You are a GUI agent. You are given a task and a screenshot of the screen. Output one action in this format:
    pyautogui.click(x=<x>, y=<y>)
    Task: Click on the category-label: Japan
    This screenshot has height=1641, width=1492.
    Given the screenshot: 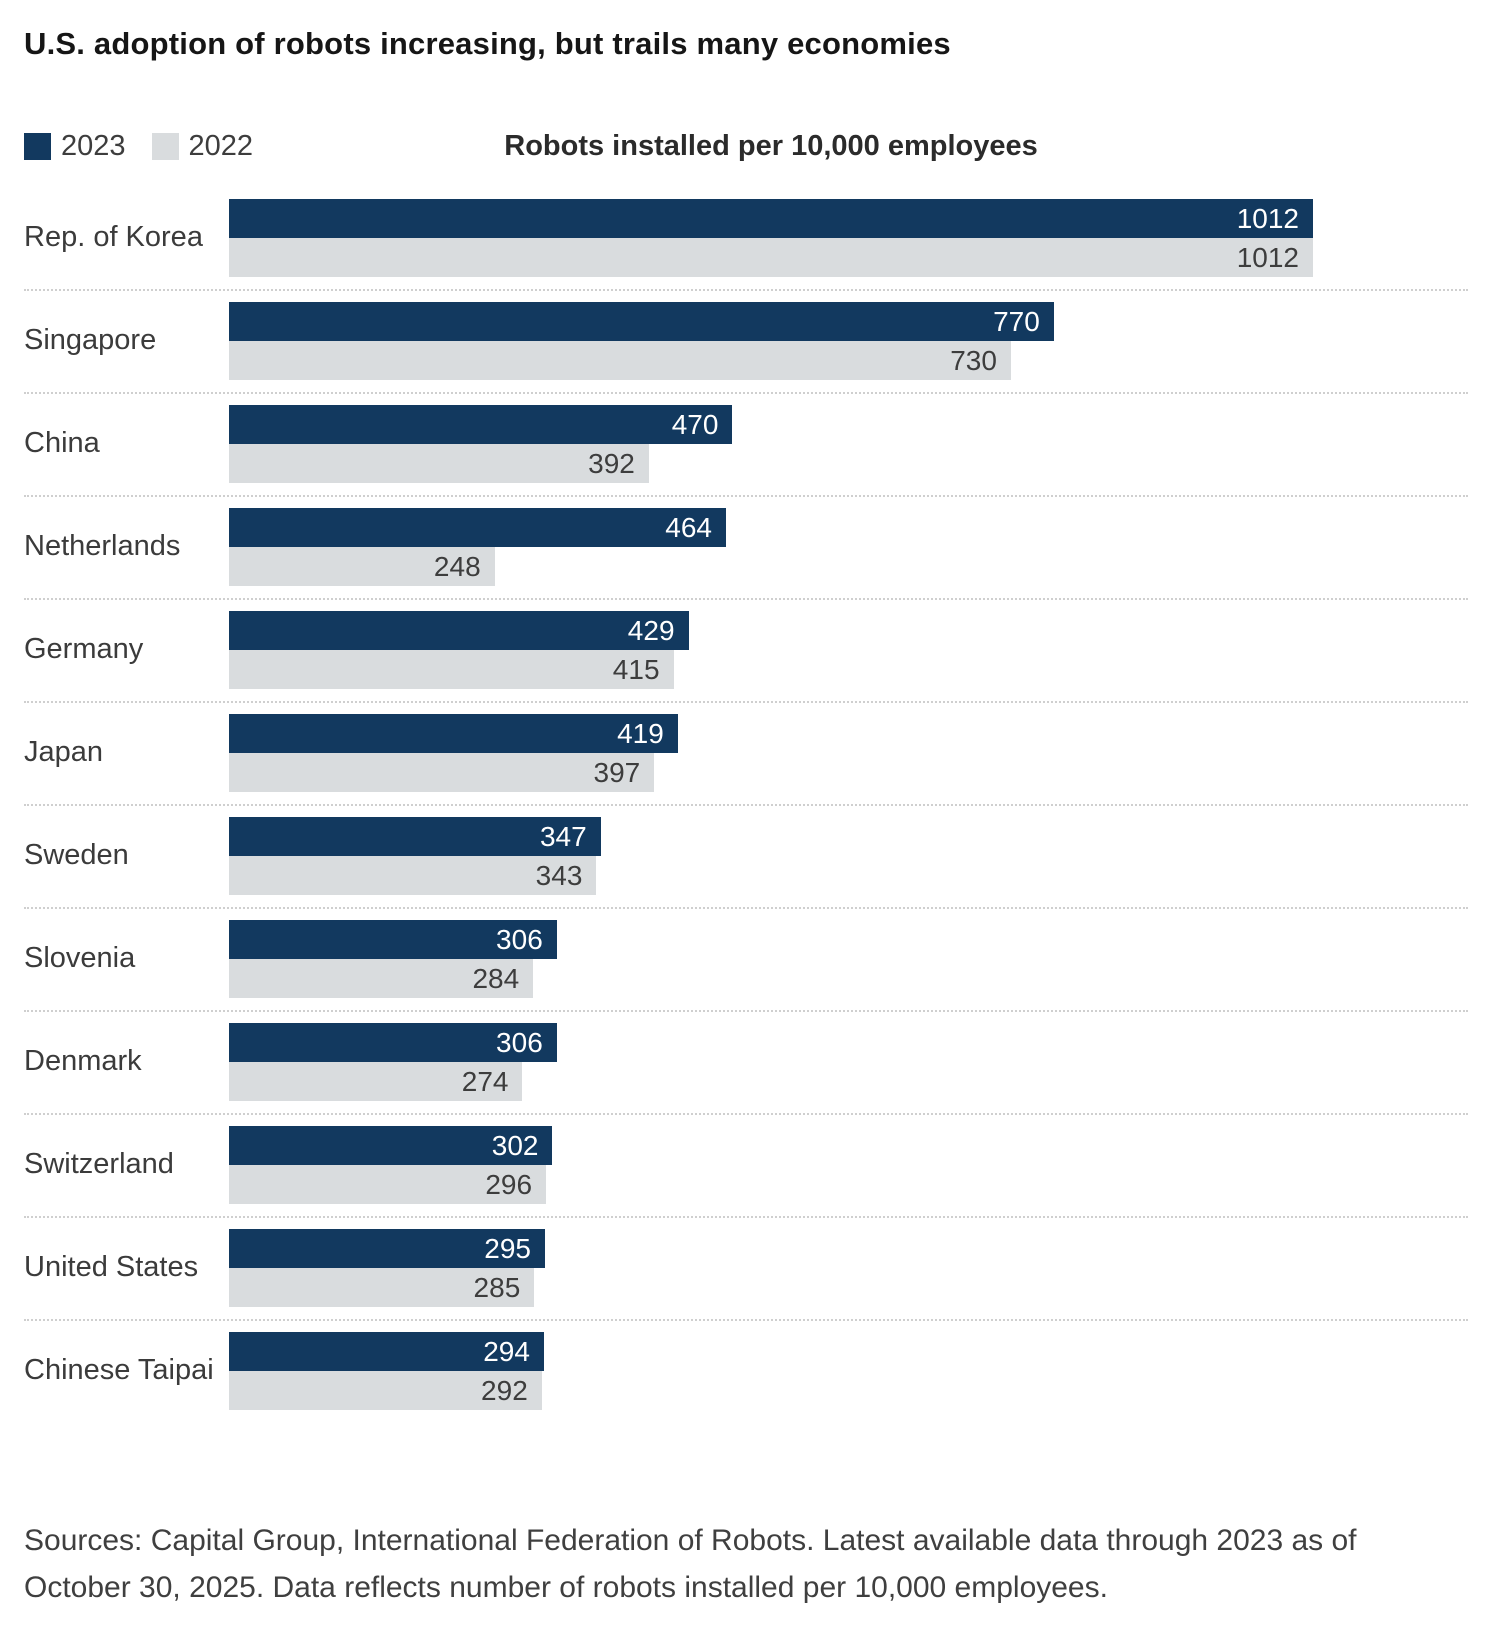 What is the action you would take?
    pyautogui.click(x=64, y=752)
    